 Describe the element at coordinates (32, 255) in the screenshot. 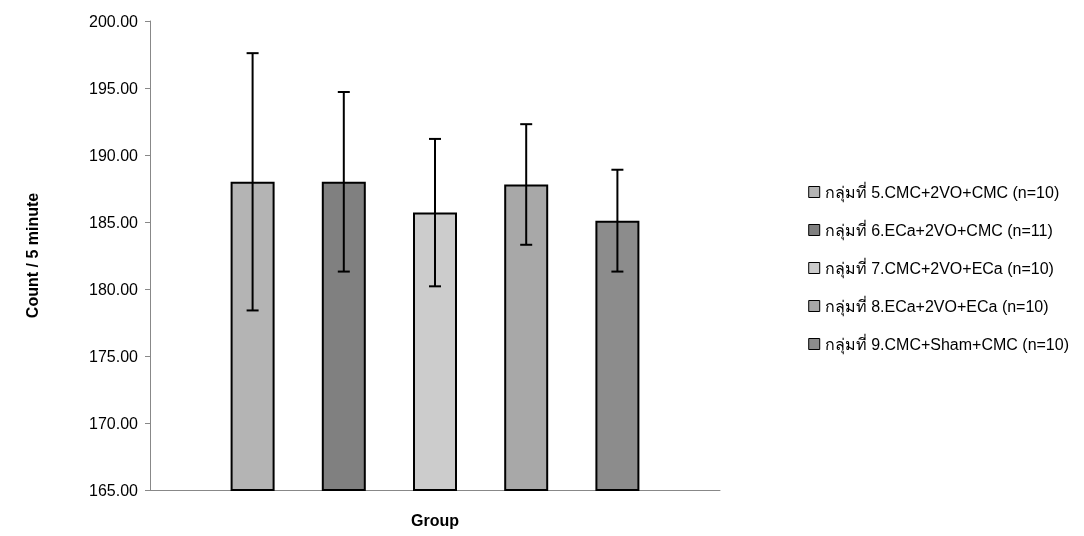

I see `y-axis-title: Count / 5 minute` at that location.